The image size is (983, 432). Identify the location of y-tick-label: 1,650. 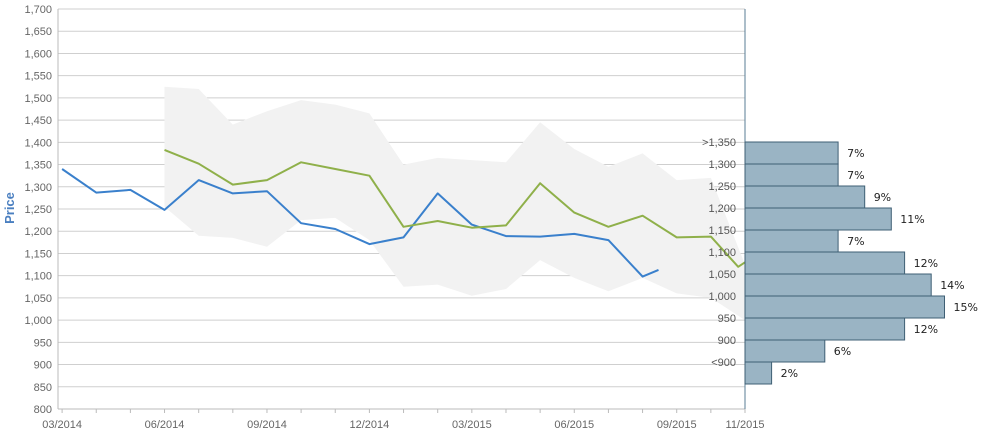
(38, 32).